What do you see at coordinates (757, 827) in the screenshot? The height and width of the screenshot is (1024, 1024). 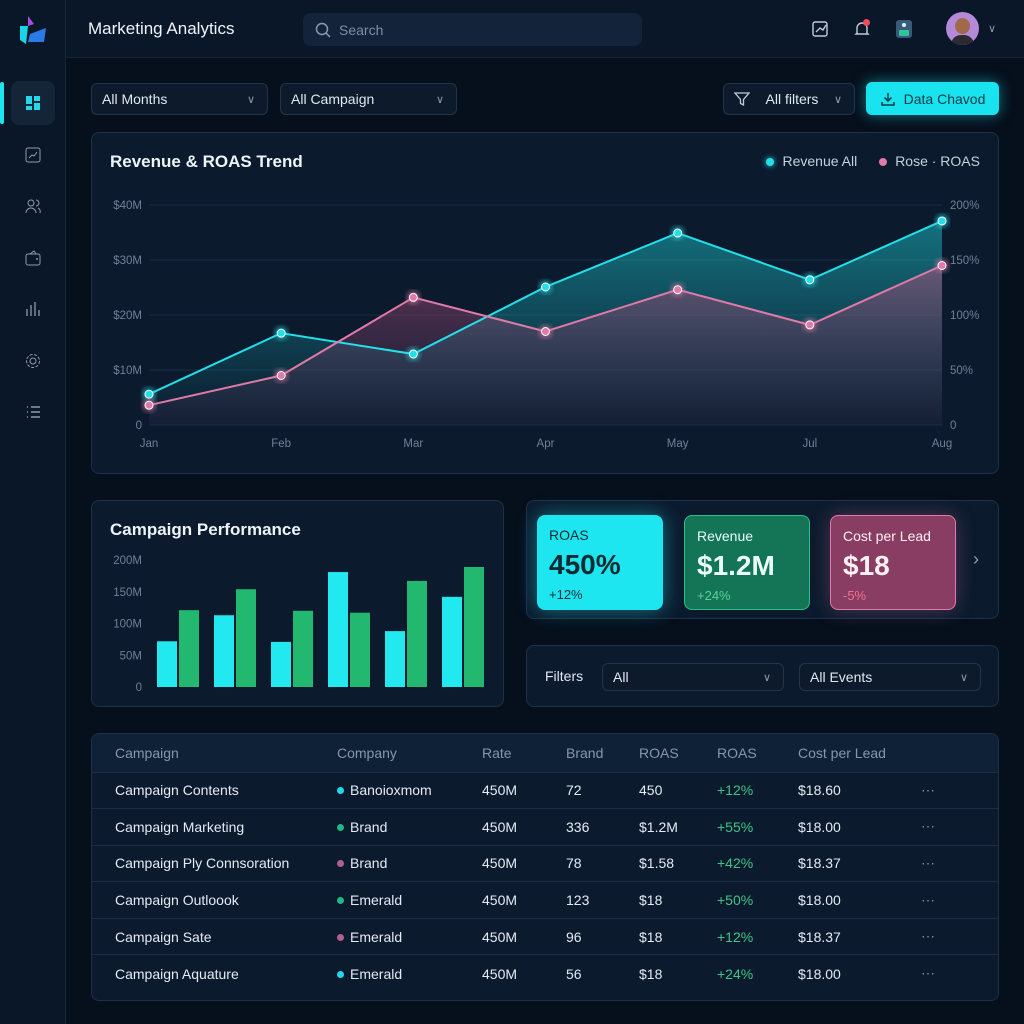 I see `table-cell: +55%` at bounding box center [757, 827].